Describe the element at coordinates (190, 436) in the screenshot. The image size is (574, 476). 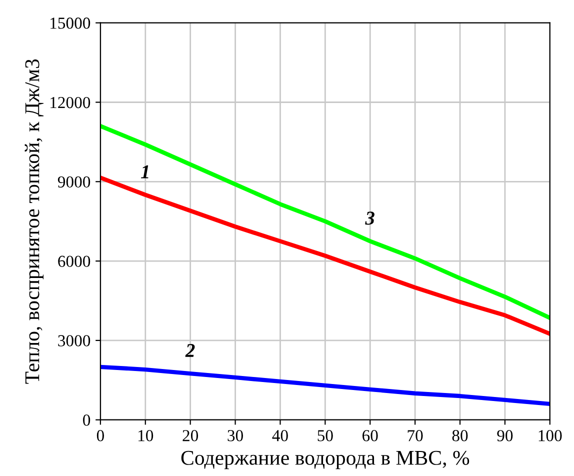
I see `x-tick-label: 20` at that location.